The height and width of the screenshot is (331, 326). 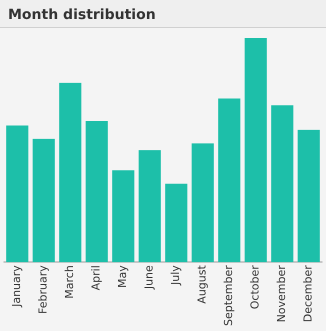 What do you see at coordinates (17, 286) in the screenshot?
I see `x-tick-label: January` at bounding box center [17, 286].